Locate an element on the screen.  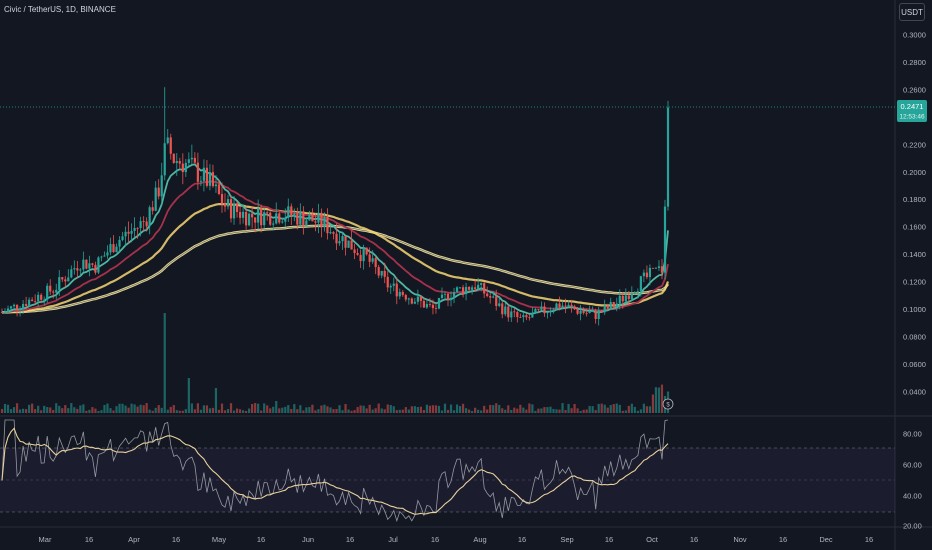
chart-title: Civic / TetherUS, 1D, BINANCE is located at coordinates (60, 9).